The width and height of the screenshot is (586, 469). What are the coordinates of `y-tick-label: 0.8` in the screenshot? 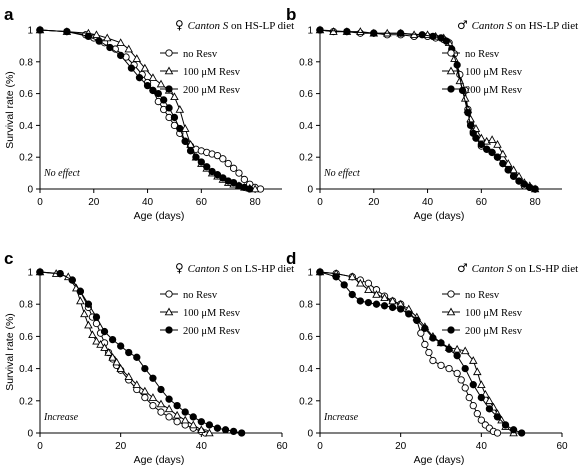 It's located at (306, 62).